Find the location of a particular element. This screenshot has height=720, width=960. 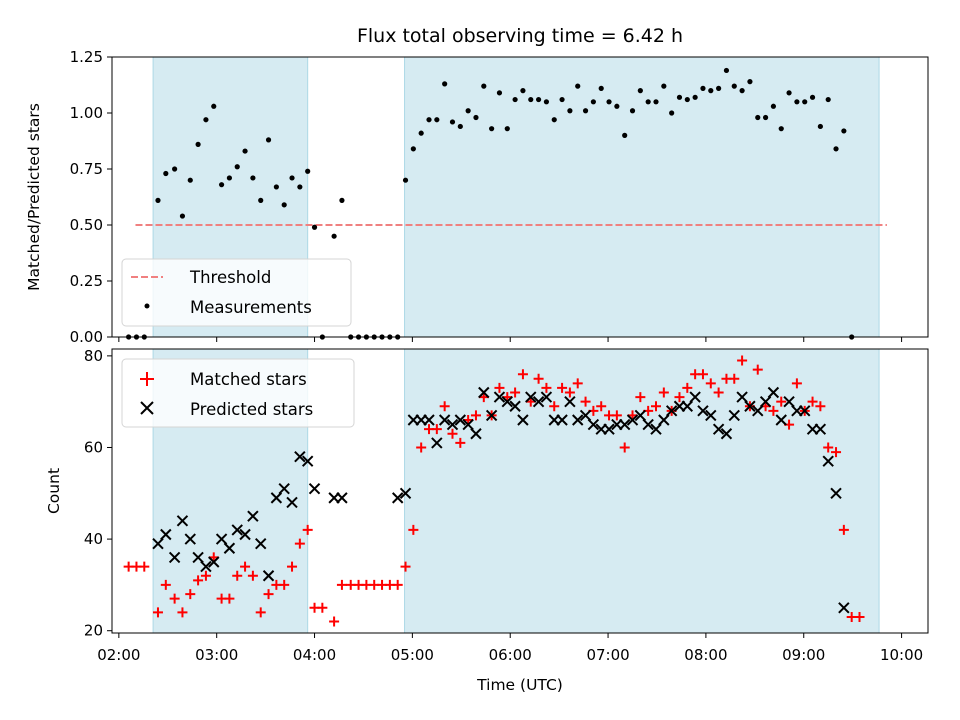

bottom-y-tick-label: 80 is located at coordinates (93, 356).